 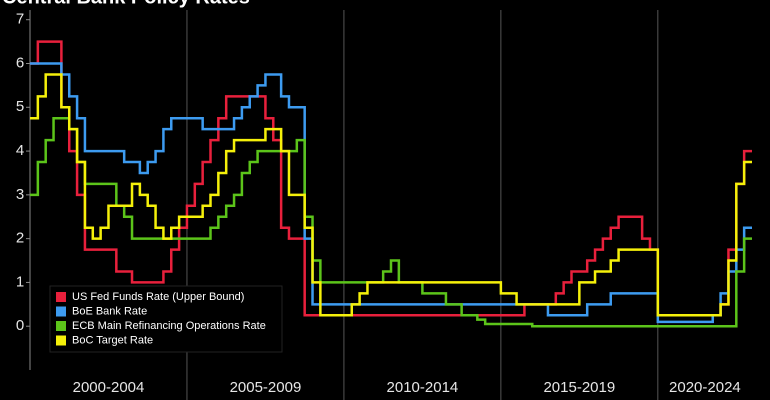 I want to click on legend-label: ECB Main Refinancing Operations Rate, so click(x=169, y=326).